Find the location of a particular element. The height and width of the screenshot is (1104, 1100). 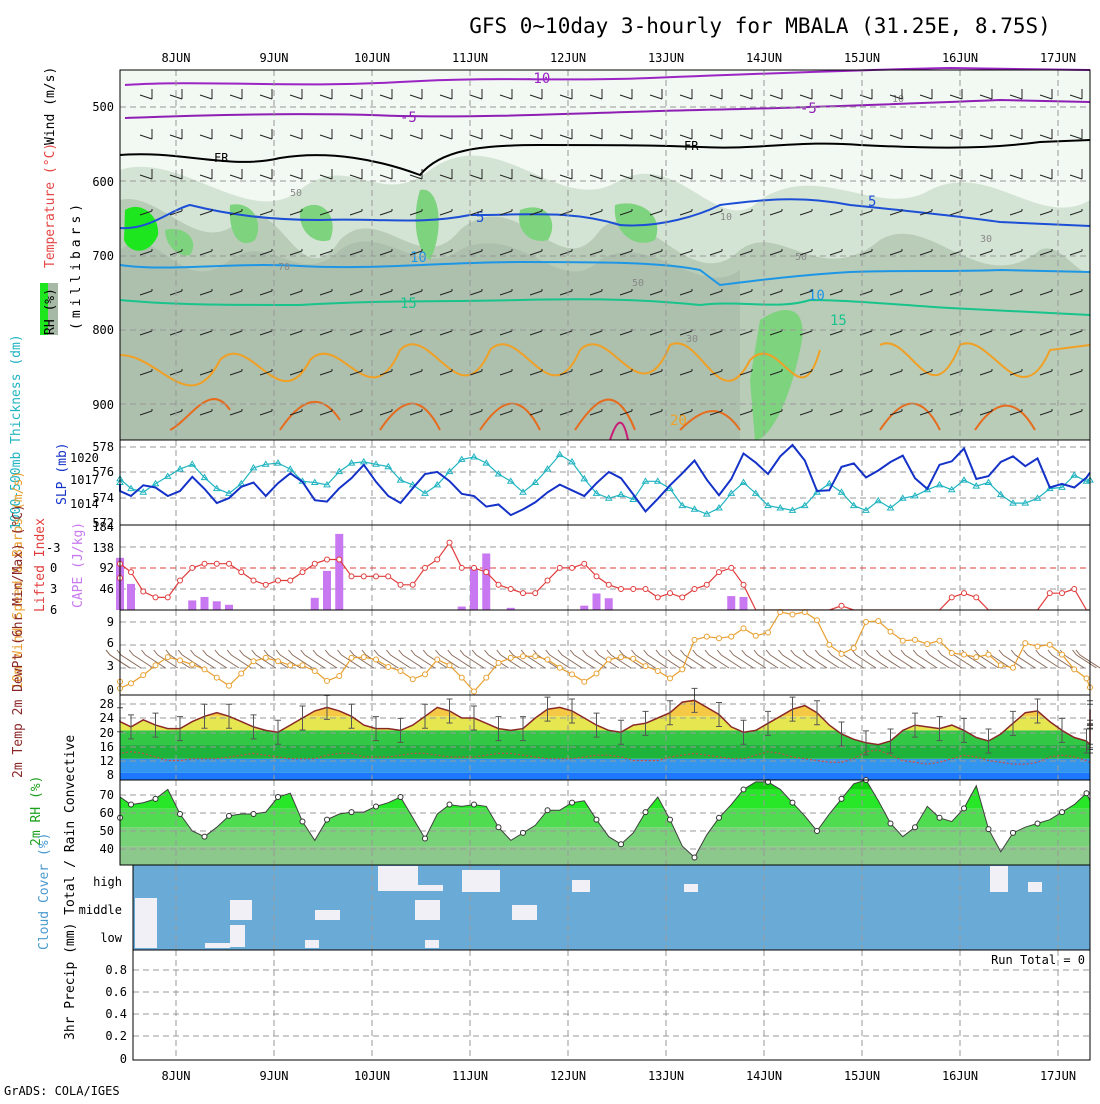

wind-bg is located at coordinates (605, 652).